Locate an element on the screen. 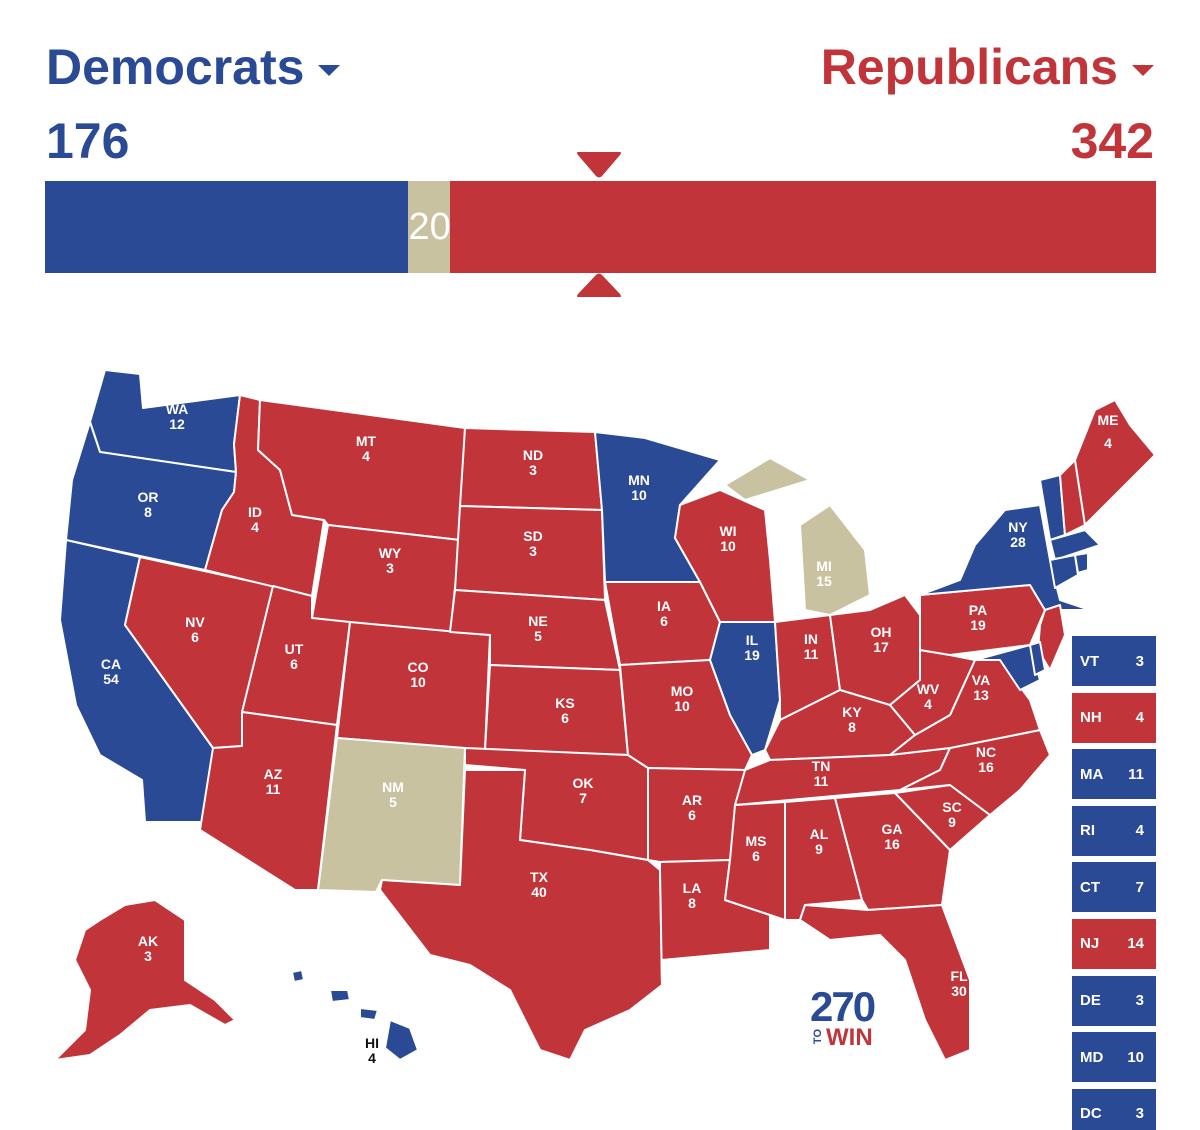 This screenshot has width=1200, height=1130. state-WV is located at coordinates (932, 692).